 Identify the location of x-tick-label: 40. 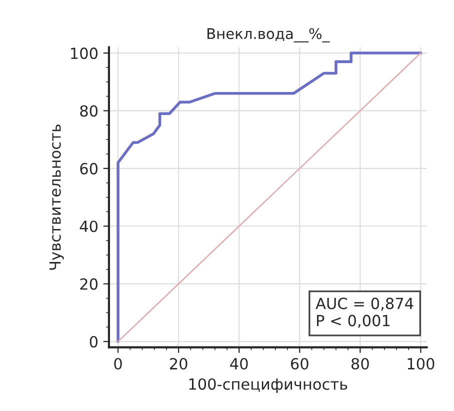
(239, 364).